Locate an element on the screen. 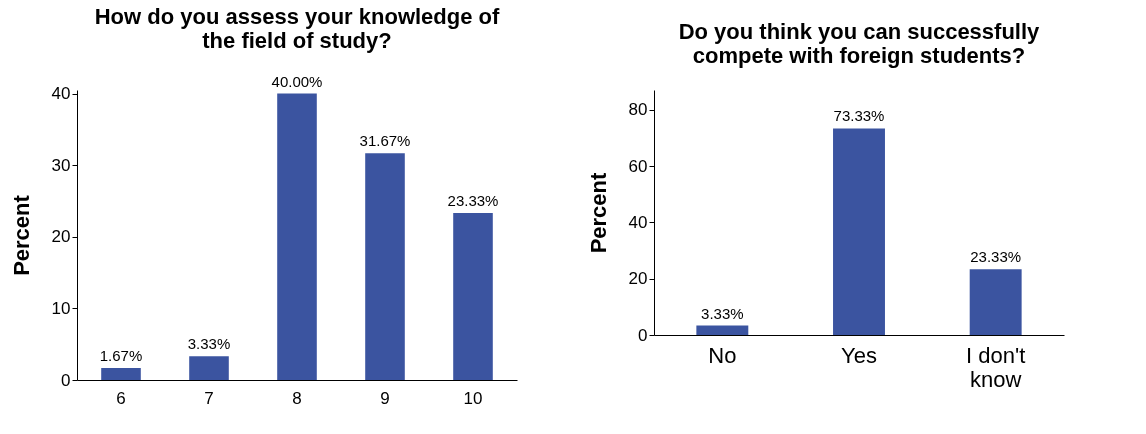 This screenshot has height=434, width=1146. x-tick-label: No is located at coordinates (722, 355).